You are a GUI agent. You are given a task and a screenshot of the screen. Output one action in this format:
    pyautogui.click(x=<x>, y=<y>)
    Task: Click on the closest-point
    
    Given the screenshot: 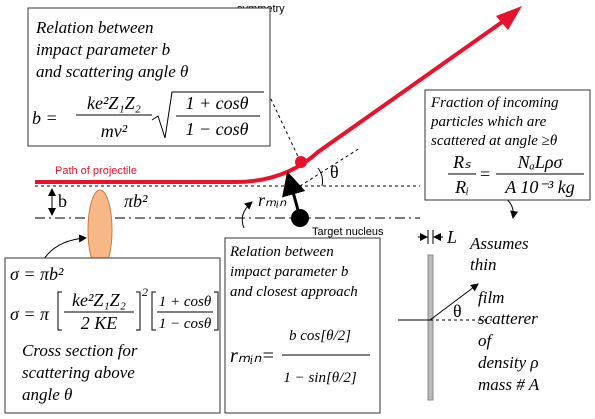 What is the action you would take?
    pyautogui.click(x=301, y=162)
    